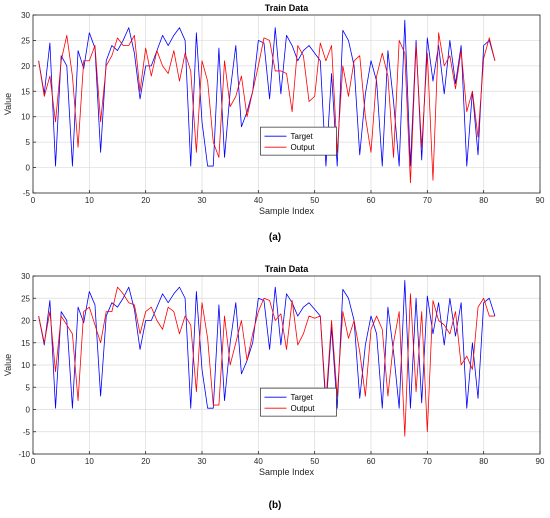 This screenshot has height=518, width=550. What do you see at coordinates (275, 237) in the screenshot?
I see `figure-caption: (a)` at bounding box center [275, 237].